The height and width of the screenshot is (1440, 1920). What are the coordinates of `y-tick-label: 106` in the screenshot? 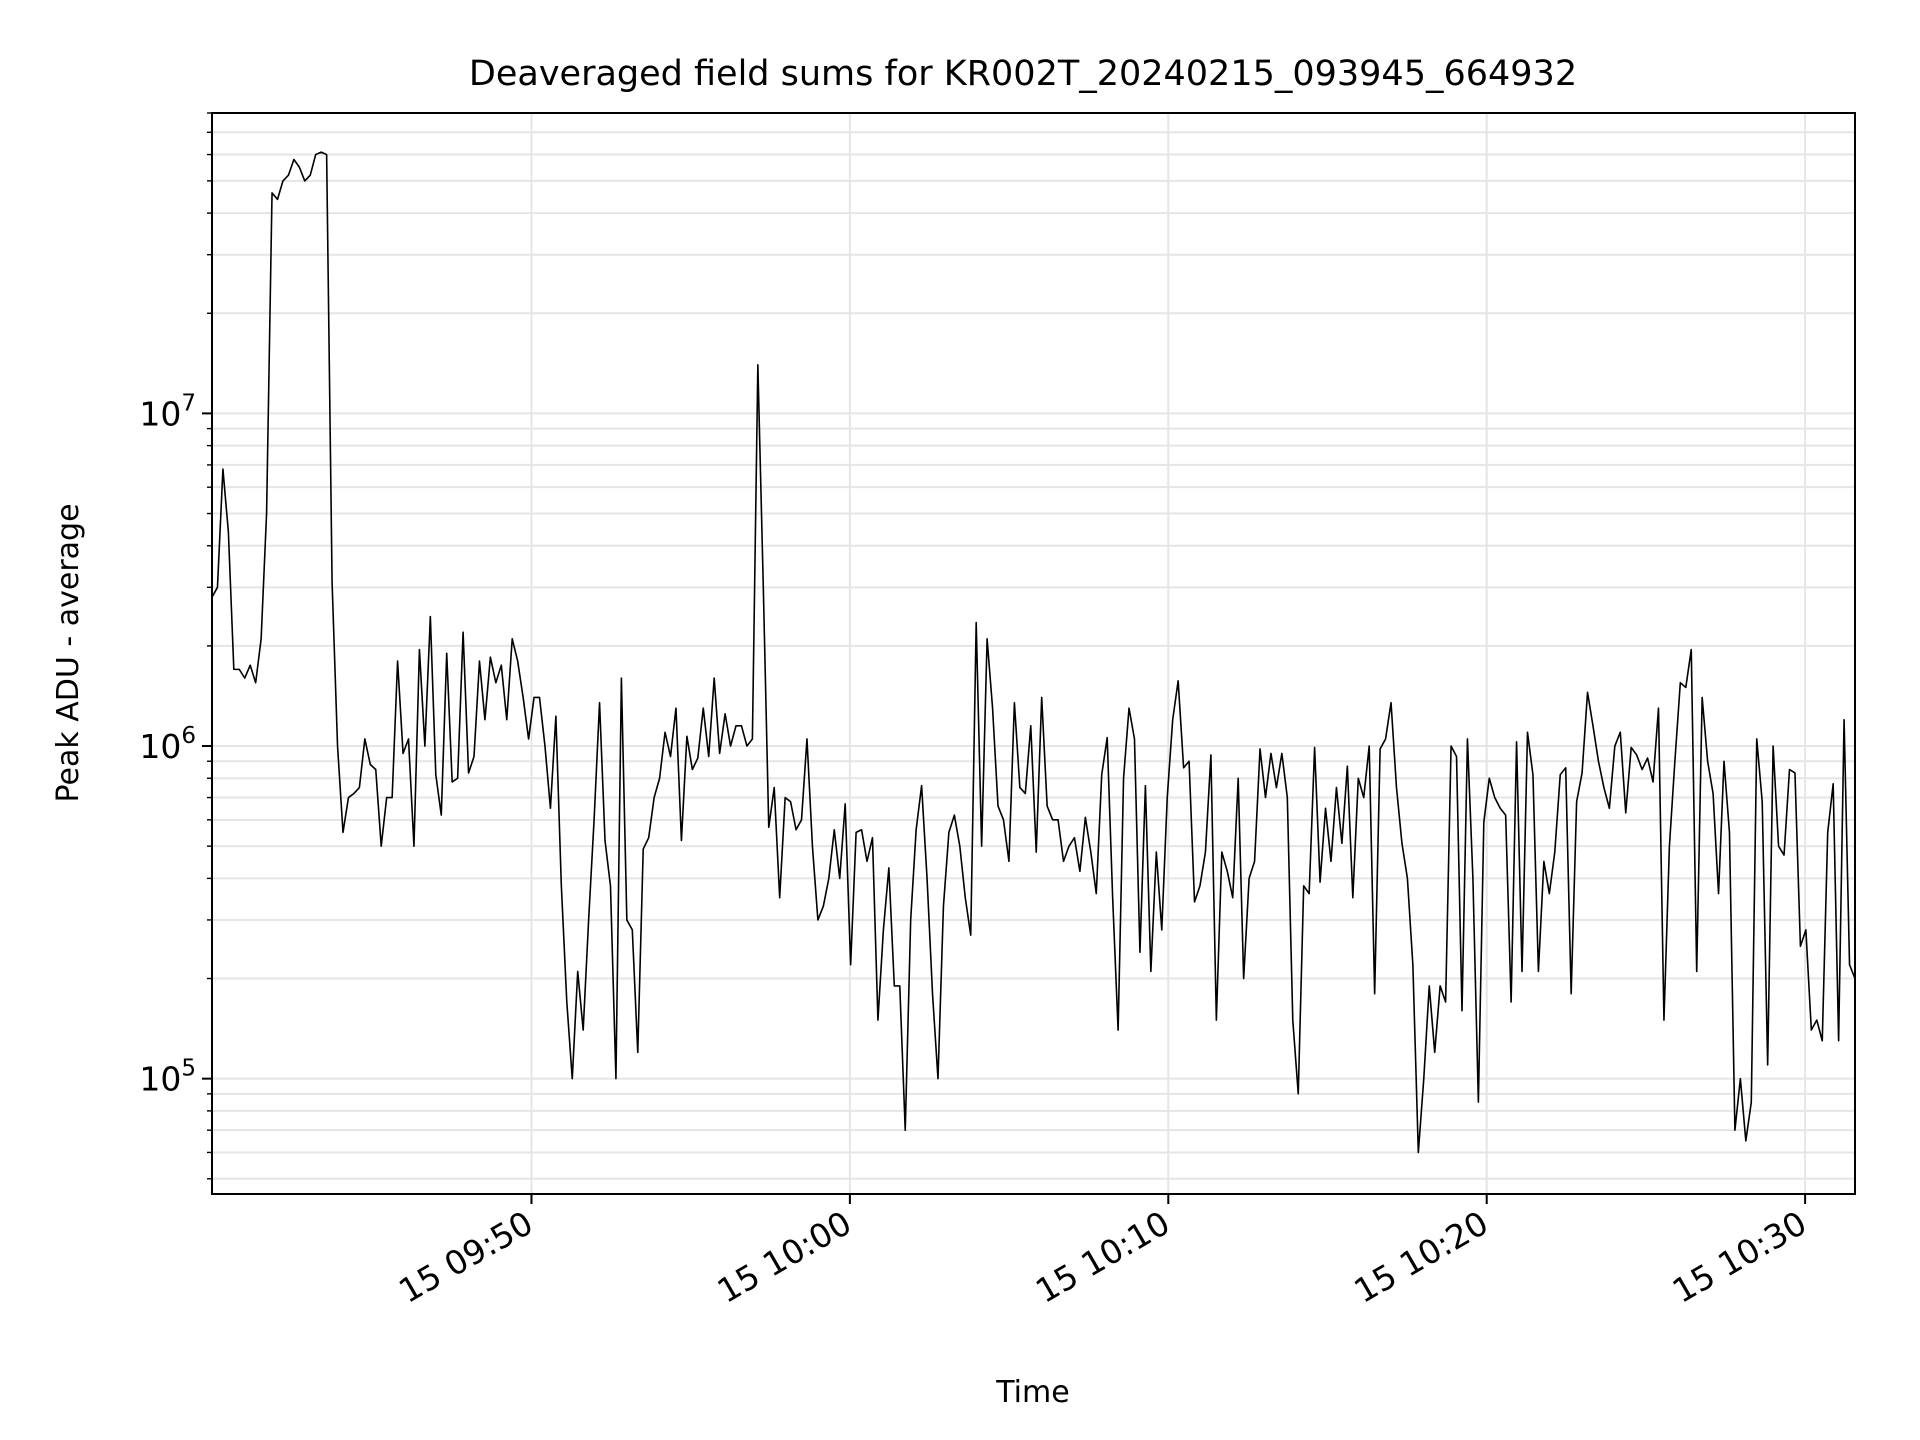 It's located at (167, 744).